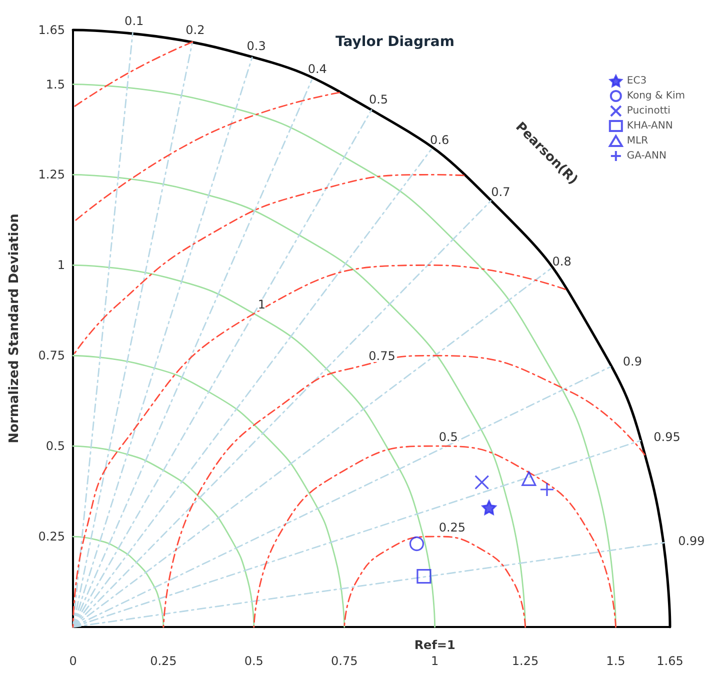 This screenshot has width=710, height=679. What do you see at coordinates (195, 30) in the screenshot?
I see `annotation: 0.2` at bounding box center [195, 30].